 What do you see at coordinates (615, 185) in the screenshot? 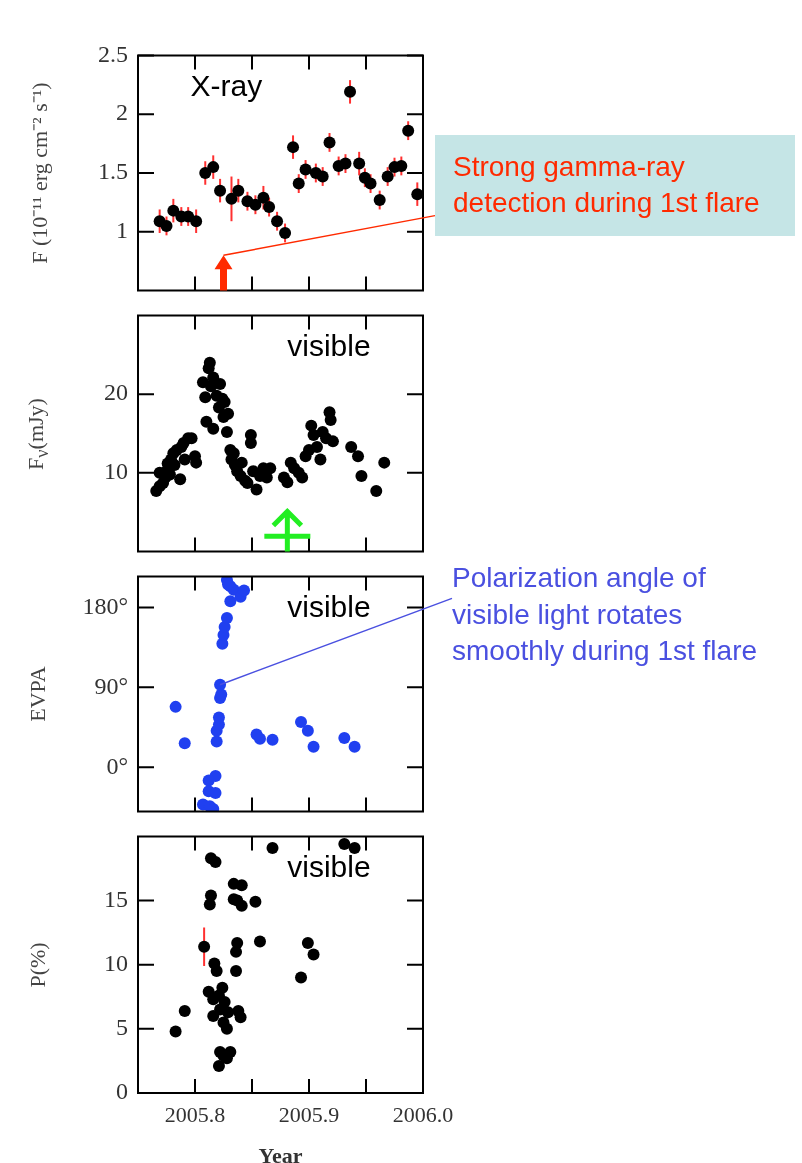
I see `text: Strong gamma-ray detection during 1st flare` at bounding box center [615, 185].